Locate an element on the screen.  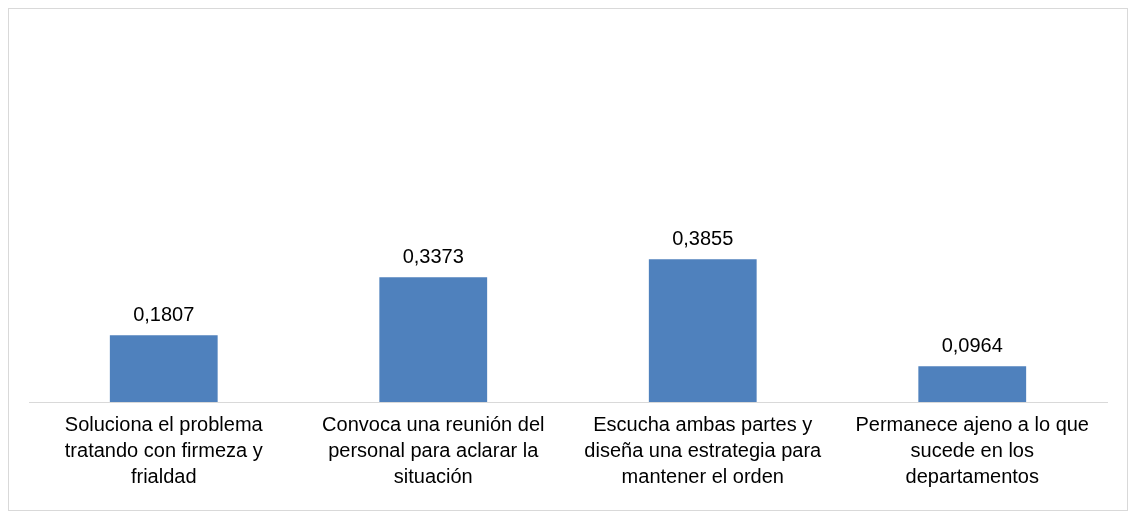
data-label: 0,3855 is located at coordinates (703, 237).